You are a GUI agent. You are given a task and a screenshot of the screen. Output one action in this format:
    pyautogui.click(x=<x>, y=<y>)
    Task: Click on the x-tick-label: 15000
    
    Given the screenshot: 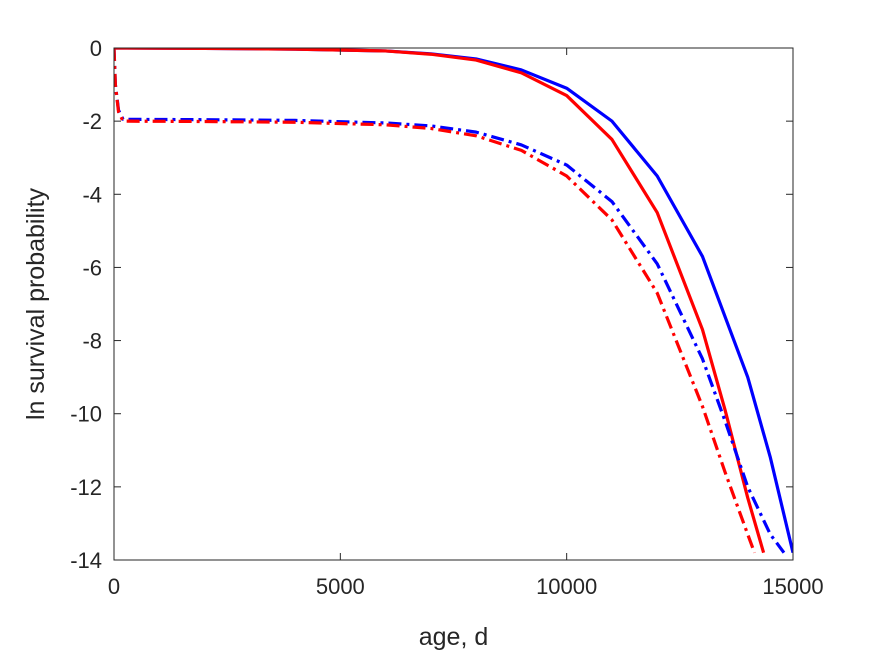 What is the action you would take?
    pyautogui.click(x=792, y=586)
    